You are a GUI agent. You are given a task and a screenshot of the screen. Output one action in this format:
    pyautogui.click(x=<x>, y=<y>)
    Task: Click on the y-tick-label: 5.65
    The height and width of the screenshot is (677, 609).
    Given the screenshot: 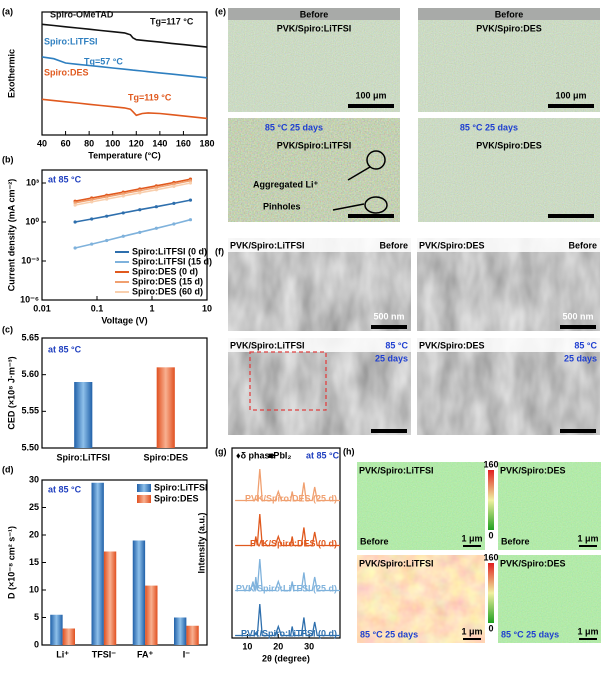 What is the action you would take?
    pyautogui.click(x=30, y=337)
    